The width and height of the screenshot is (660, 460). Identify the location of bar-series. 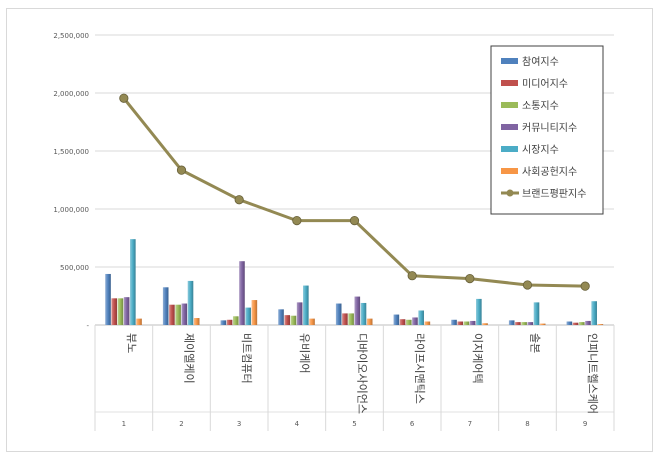
(354, 282).